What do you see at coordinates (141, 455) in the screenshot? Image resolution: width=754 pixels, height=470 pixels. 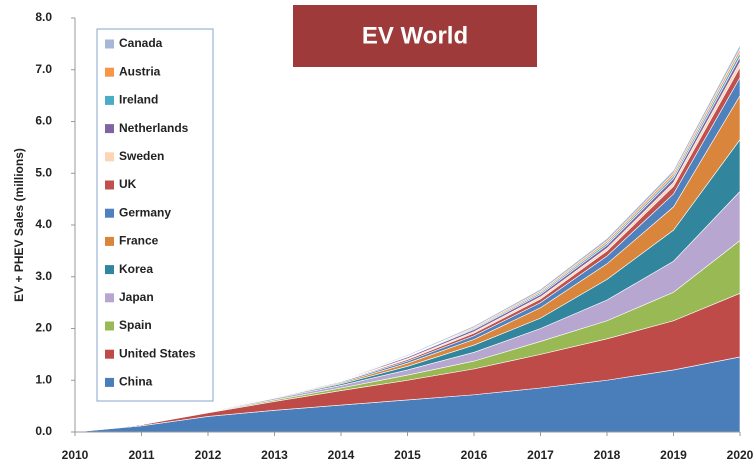 I see `x-tick-label: 2011` at bounding box center [141, 455].